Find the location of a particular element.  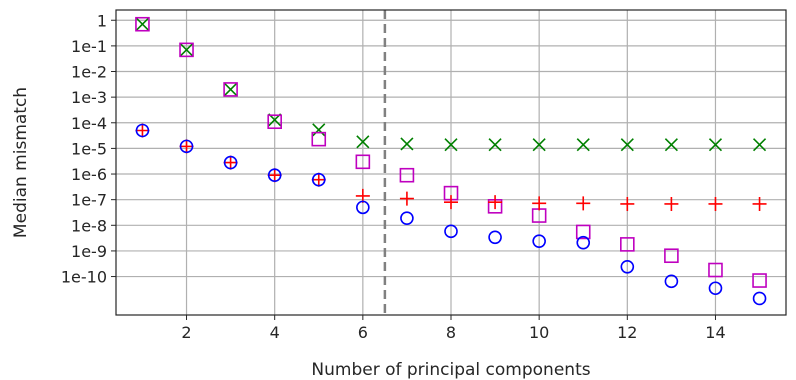

y-axis-label: Median mismatch is located at coordinates (21, 162).